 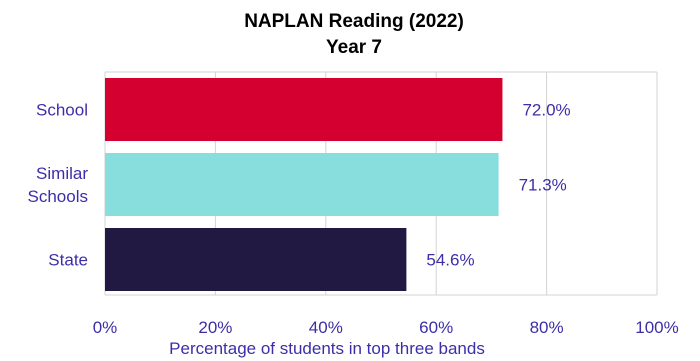 I want to click on value-label-1: 71.3%, so click(x=543, y=185).